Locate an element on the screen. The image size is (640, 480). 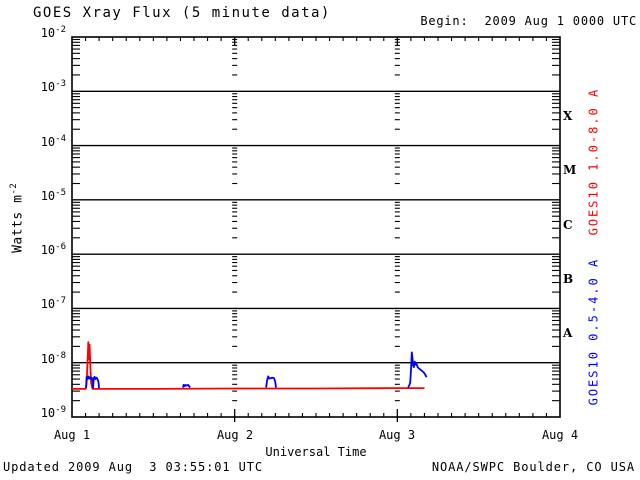
x-tick-aug3: Aug 3 is located at coordinates (397, 435).